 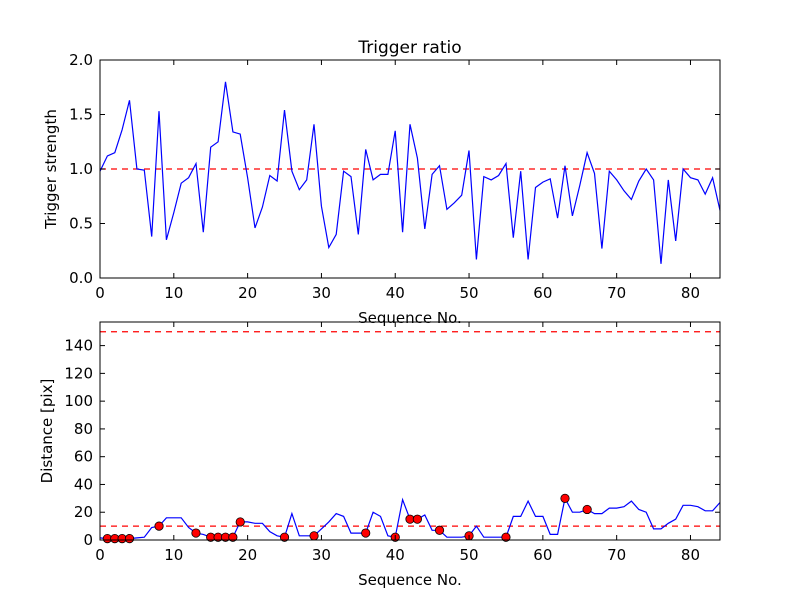 I want to click on y-tick-label: 0.5, so click(x=81, y=224).